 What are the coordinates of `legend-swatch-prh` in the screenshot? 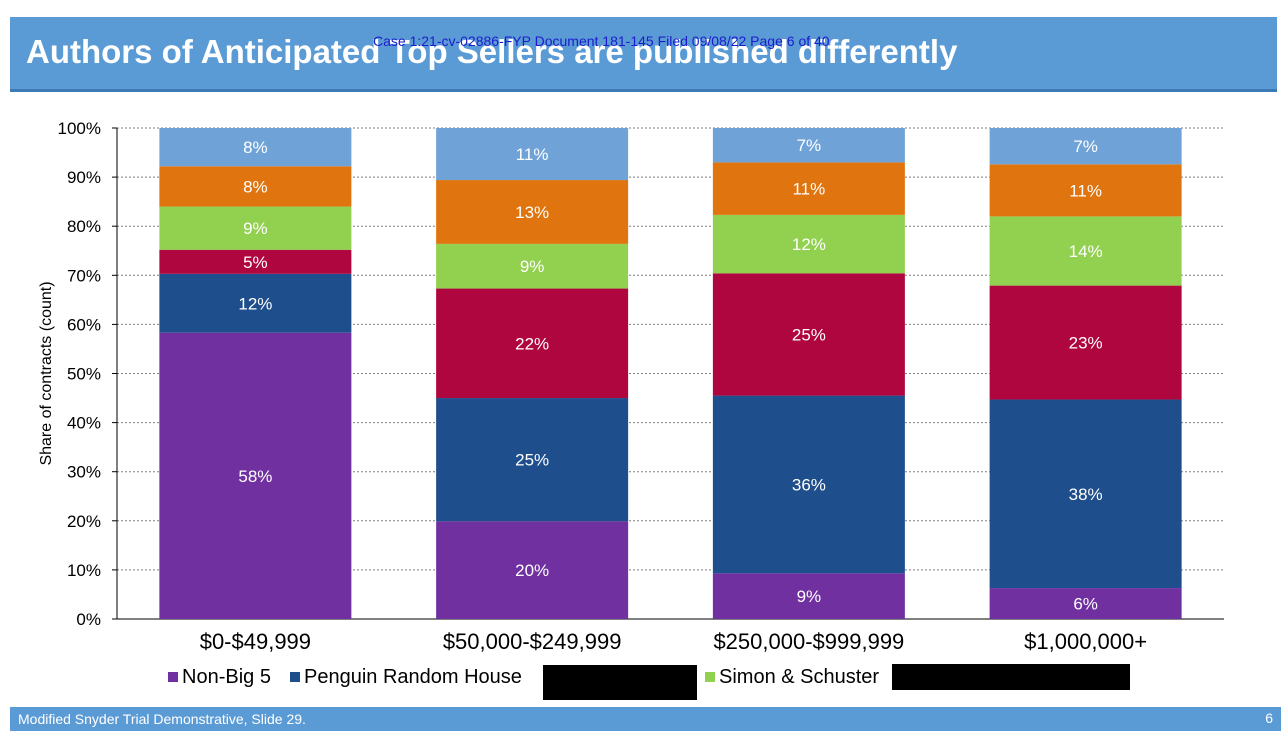 It's located at (295, 677).